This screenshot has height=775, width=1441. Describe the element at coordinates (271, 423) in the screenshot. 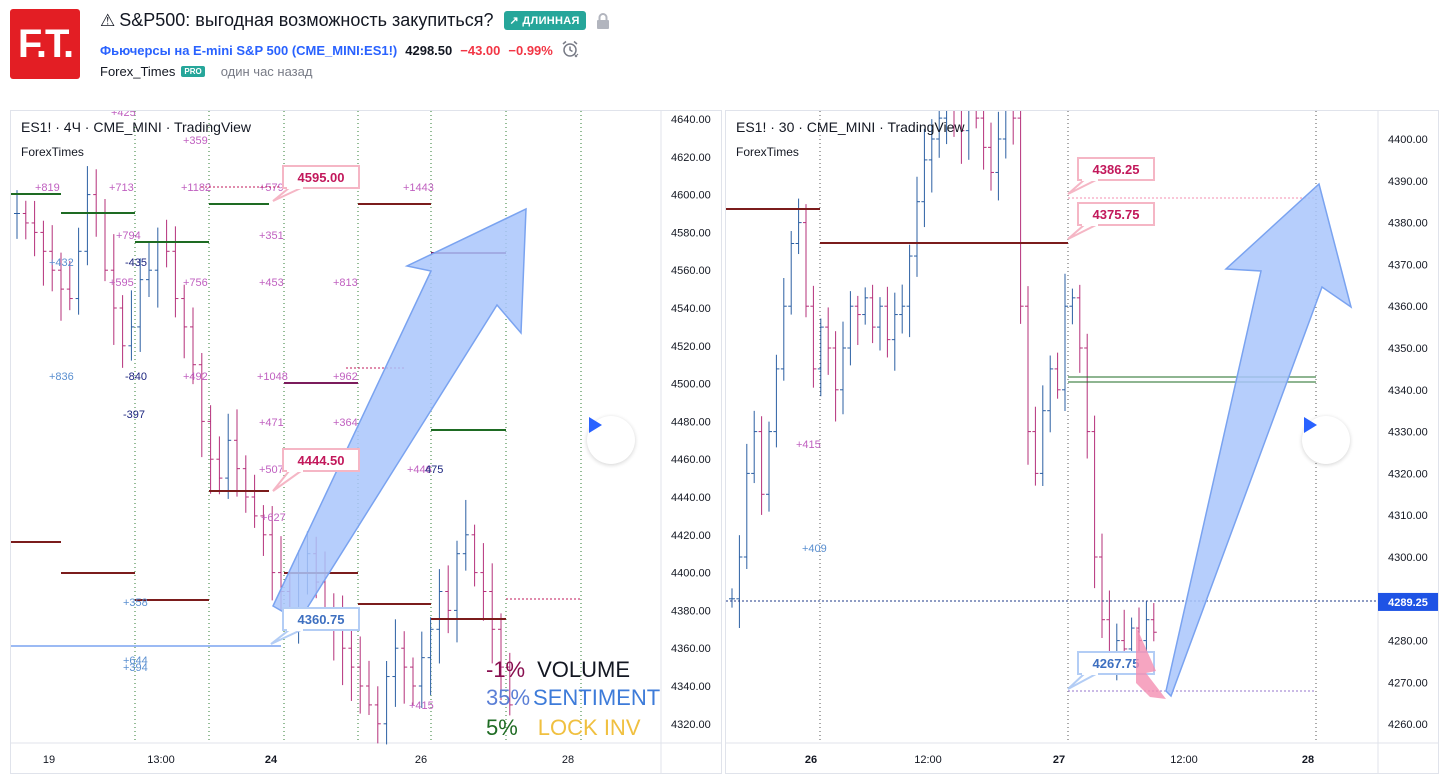

I see `level-annotation: +471` at that location.